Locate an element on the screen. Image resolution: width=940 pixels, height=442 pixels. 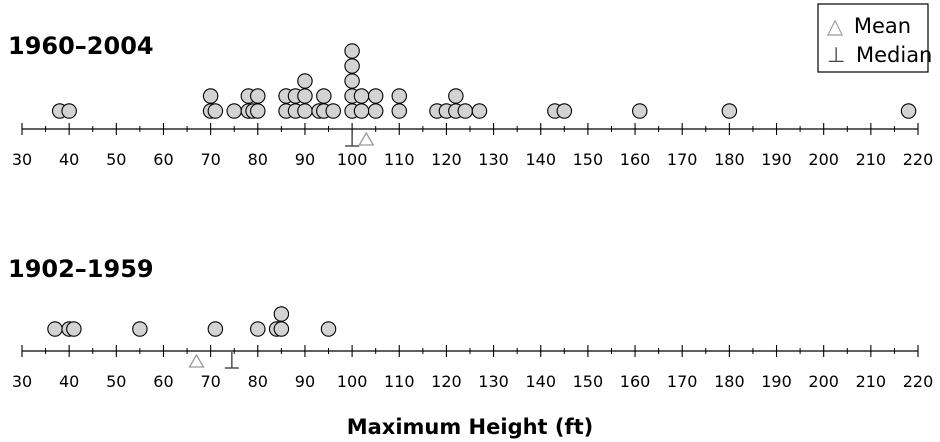
svg-text: ⊥ Median is located at coordinates (879, 55).